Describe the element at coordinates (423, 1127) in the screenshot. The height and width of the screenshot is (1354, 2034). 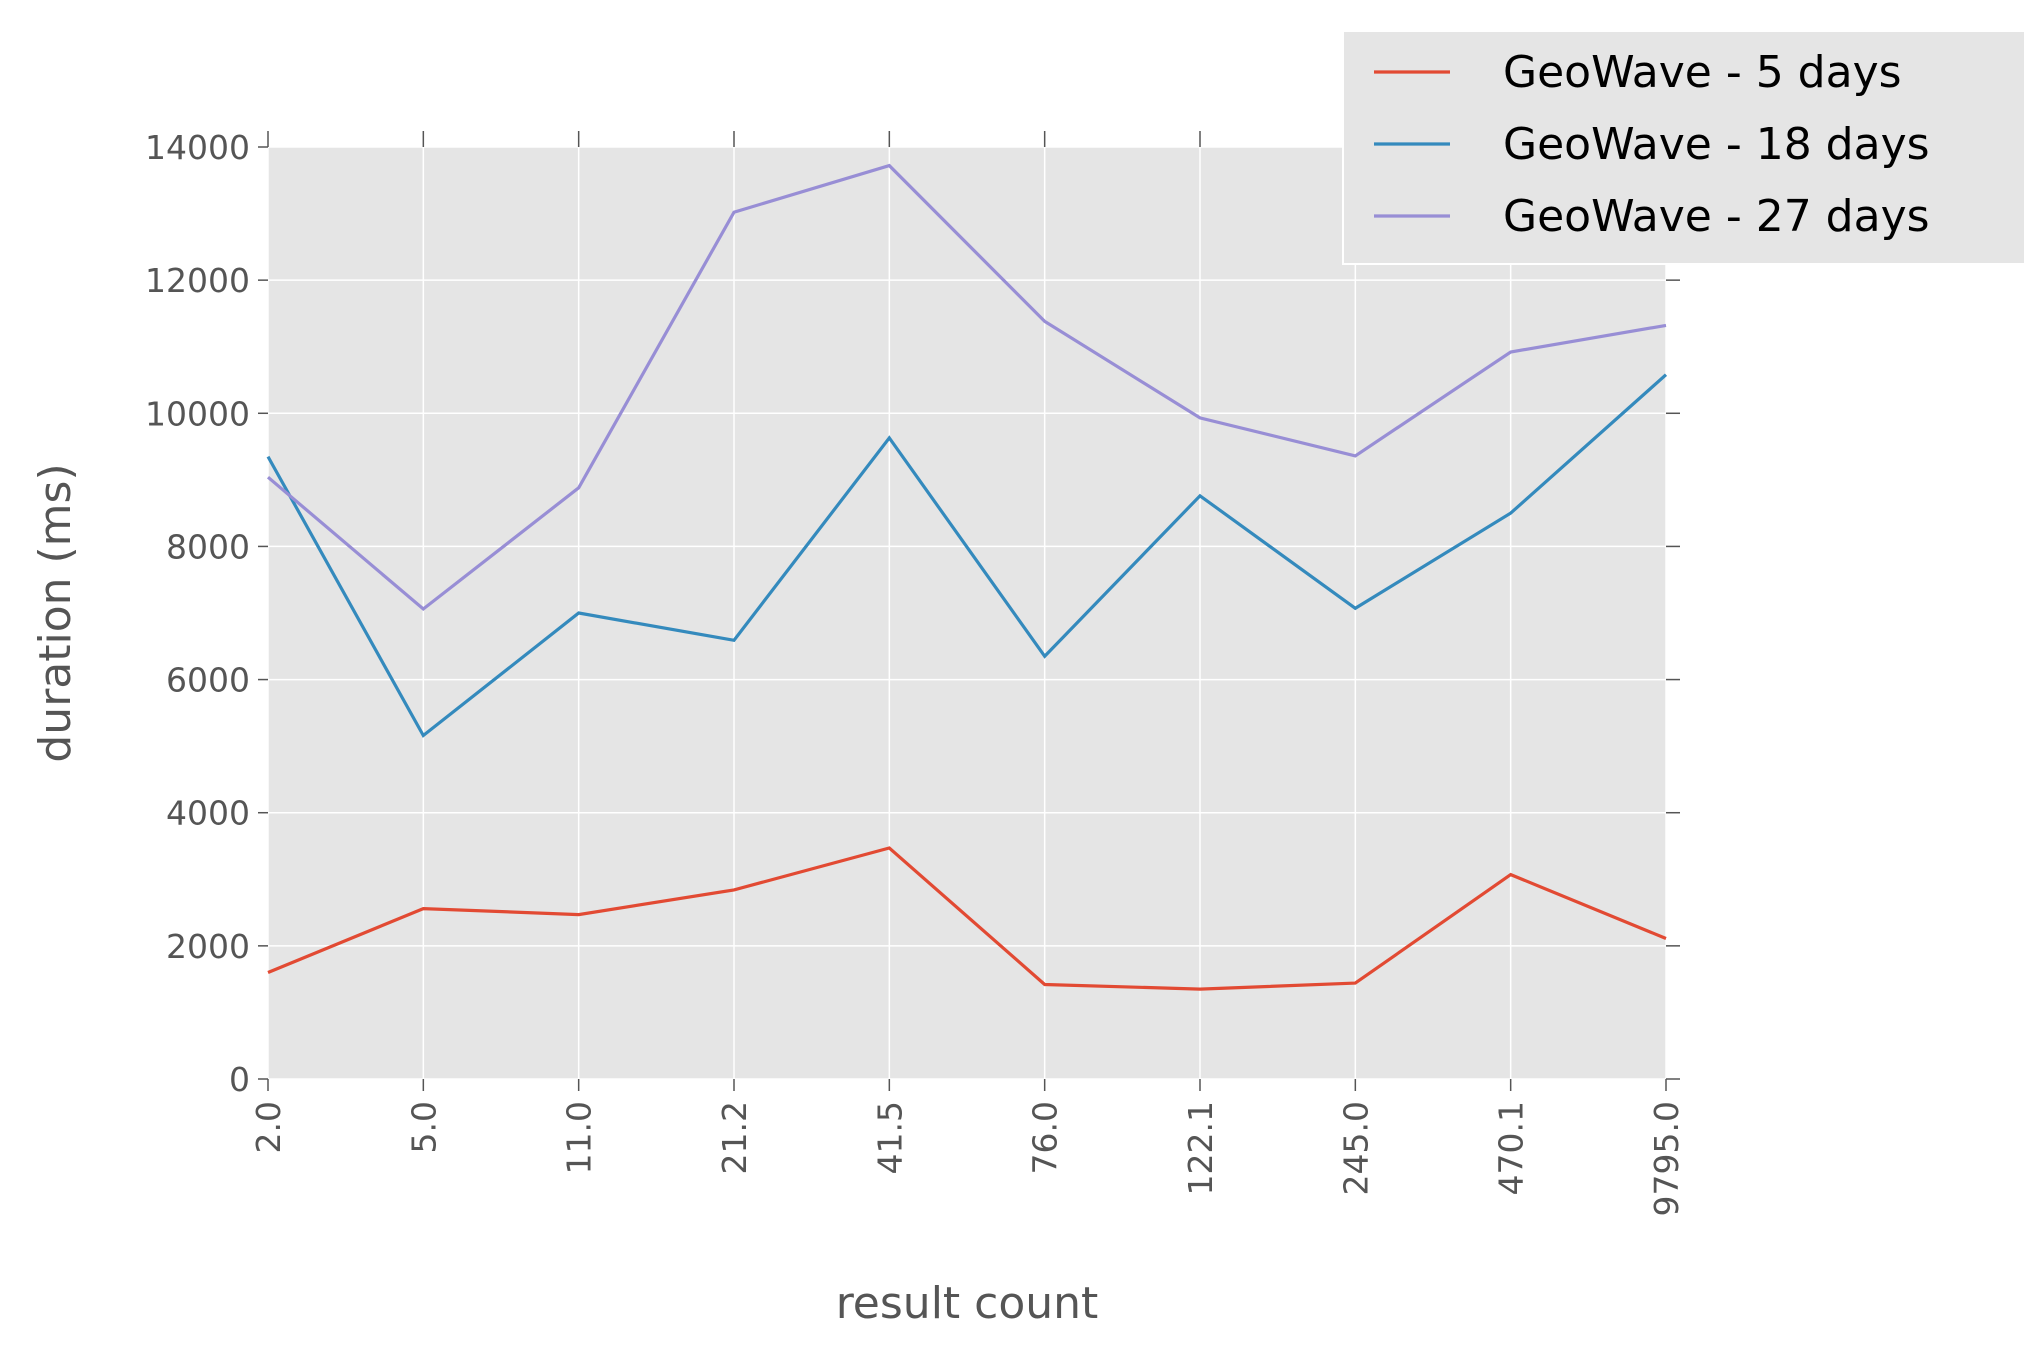
I see `x-tick-label: 5.0` at that location.